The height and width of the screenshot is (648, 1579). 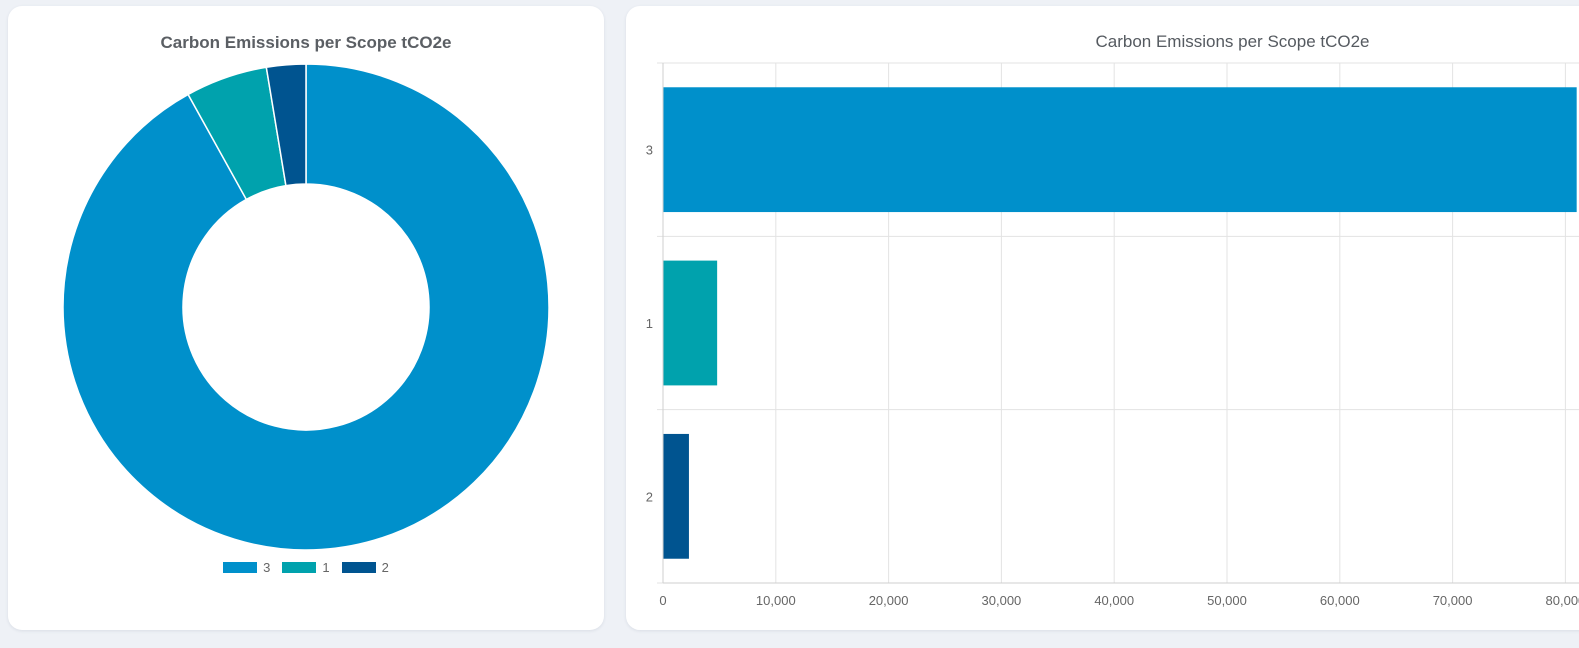 I want to click on y-tick-label: 2, so click(x=649, y=496).